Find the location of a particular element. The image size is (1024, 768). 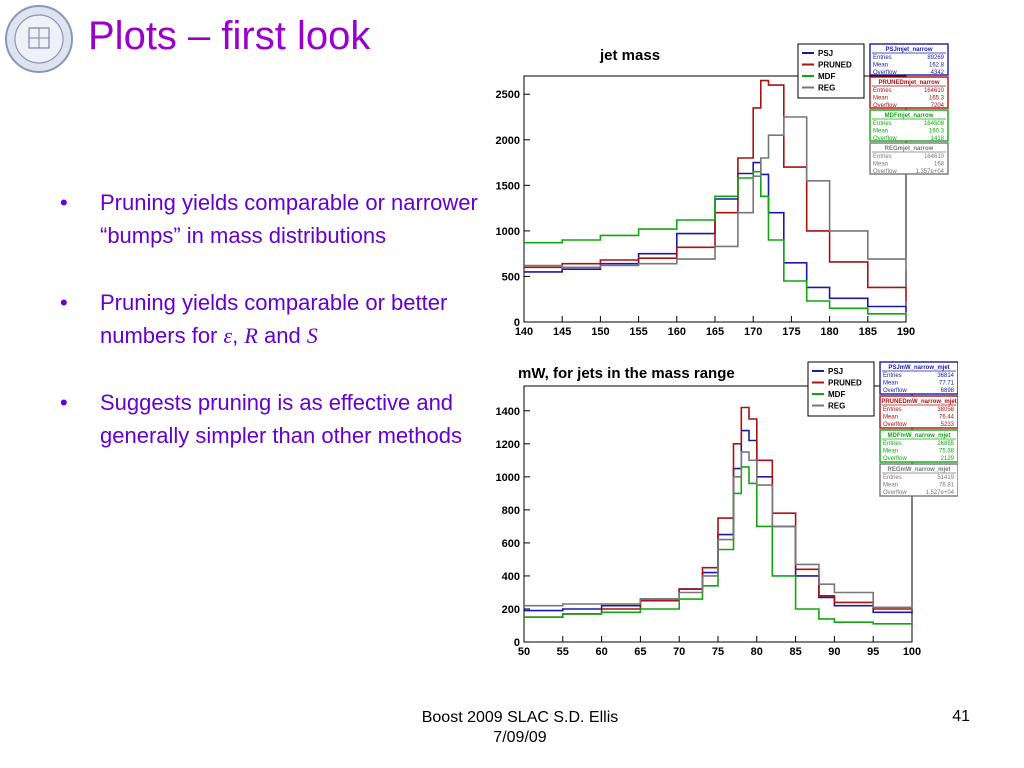

chart0-y-tick-label: 500 is located at coordinates (511, 277).